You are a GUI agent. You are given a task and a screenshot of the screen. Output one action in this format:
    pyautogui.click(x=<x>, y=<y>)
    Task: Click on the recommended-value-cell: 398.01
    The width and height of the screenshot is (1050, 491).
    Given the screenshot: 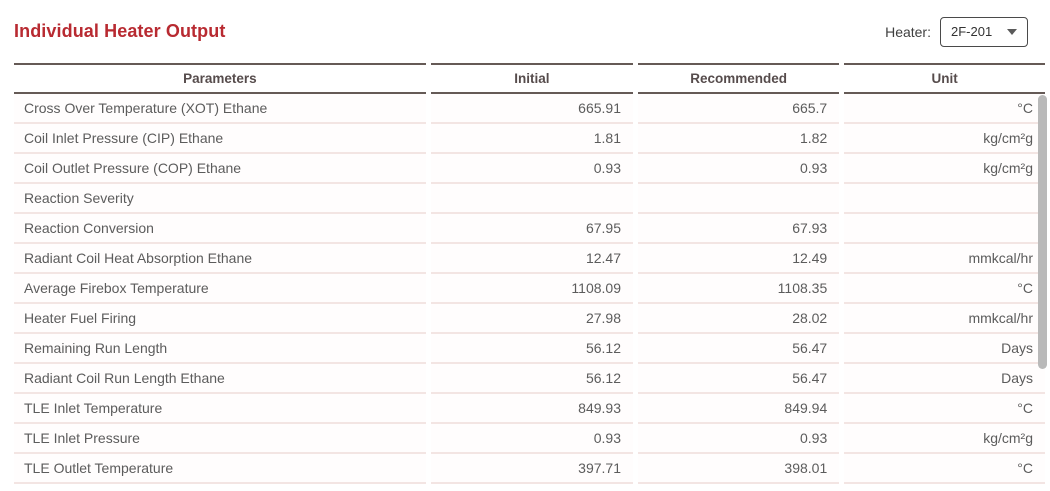 What is the action you would take?
    pyautogui.click(x=739, y=469)
    